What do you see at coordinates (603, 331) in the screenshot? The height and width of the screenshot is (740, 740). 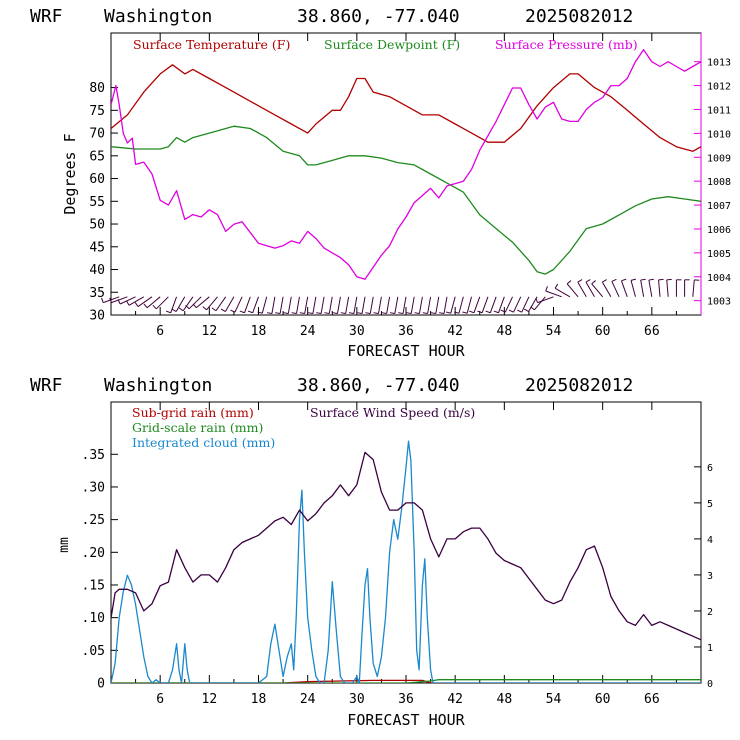 I see `x-tick-label: 60` at bounding box center [603, 331].